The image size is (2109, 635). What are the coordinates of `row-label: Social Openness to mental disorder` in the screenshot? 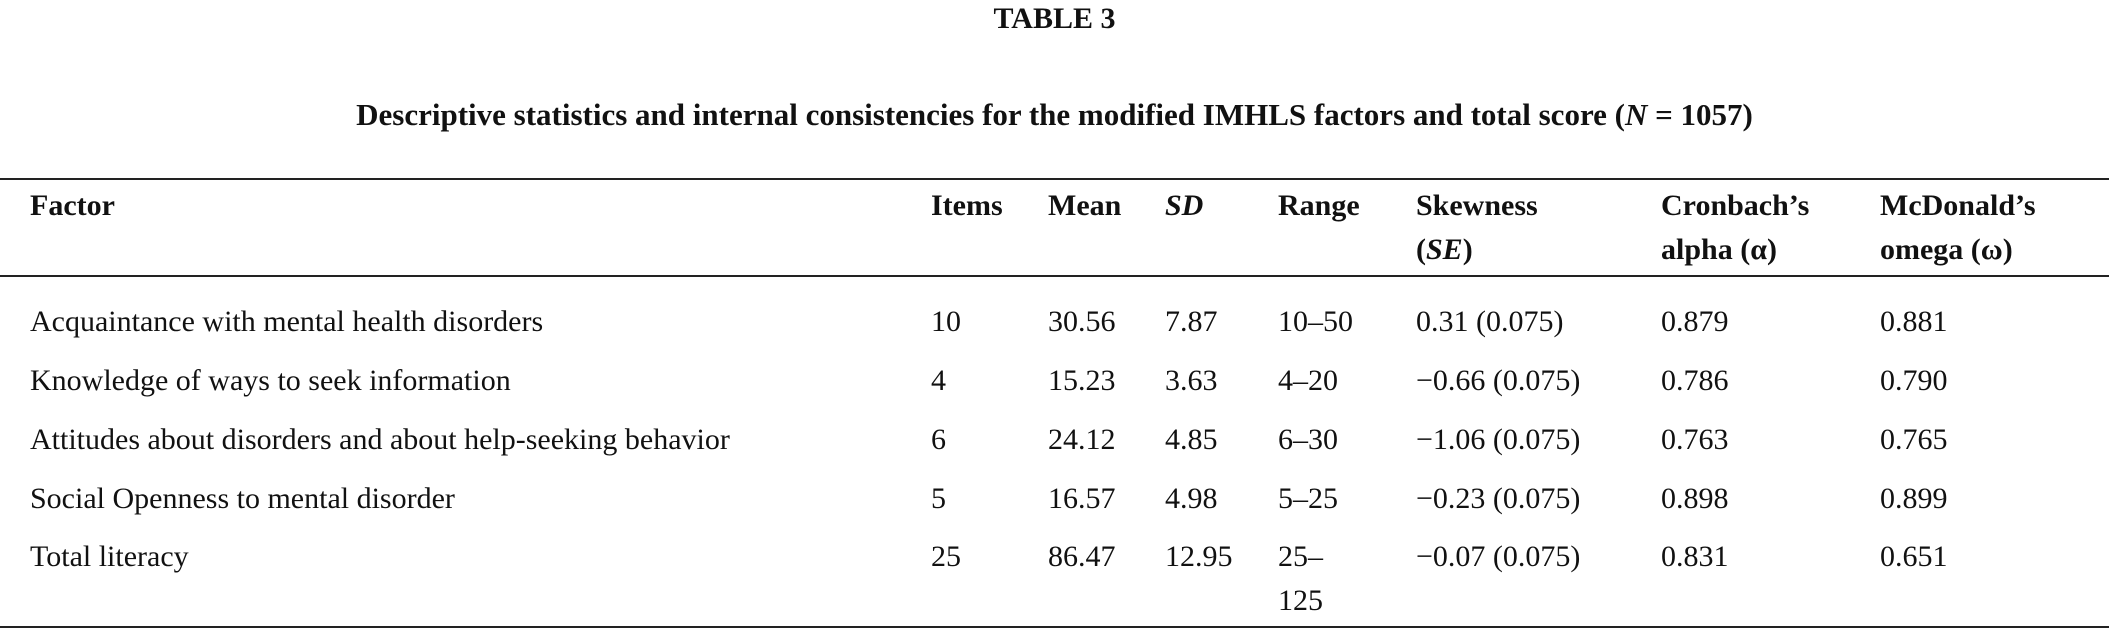 It's located at (242, 498).